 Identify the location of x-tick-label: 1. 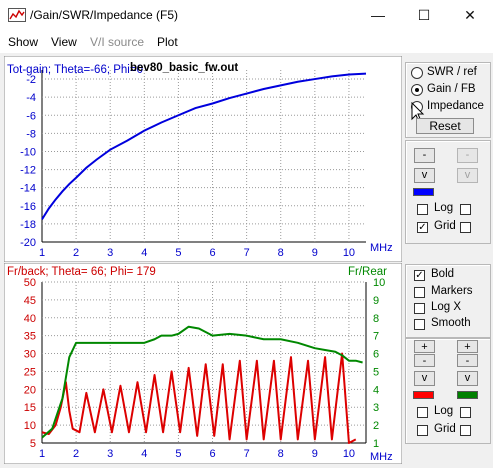
(42, 253).